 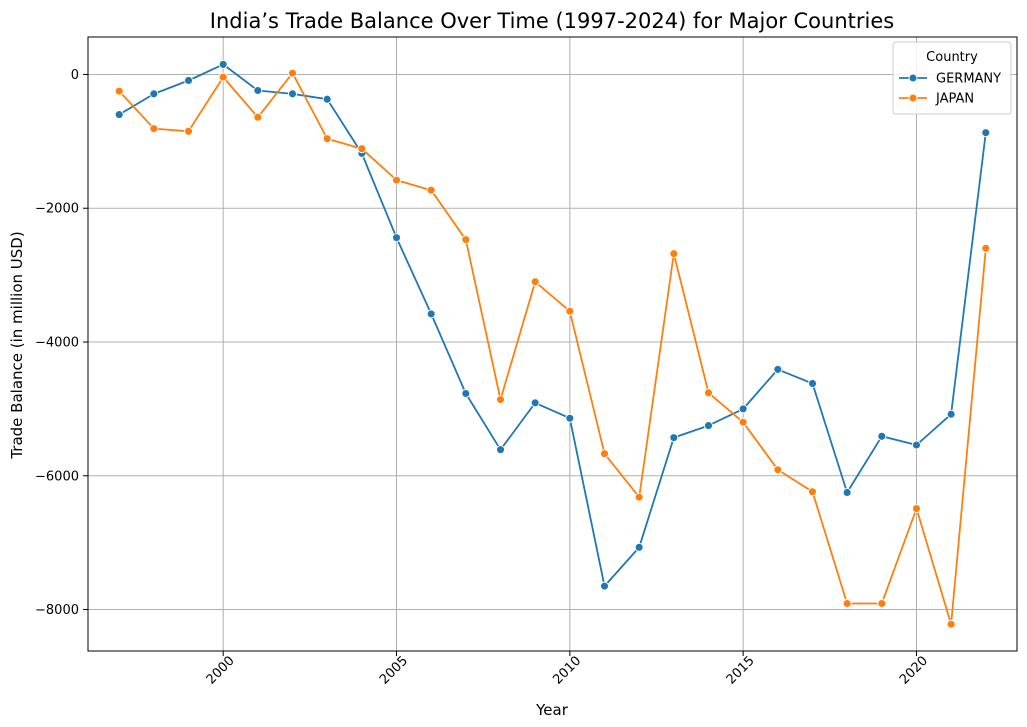 I want to click on x-axis-ticks: 2000 2005 2010 2015 2020, so click(x=567, y=669).